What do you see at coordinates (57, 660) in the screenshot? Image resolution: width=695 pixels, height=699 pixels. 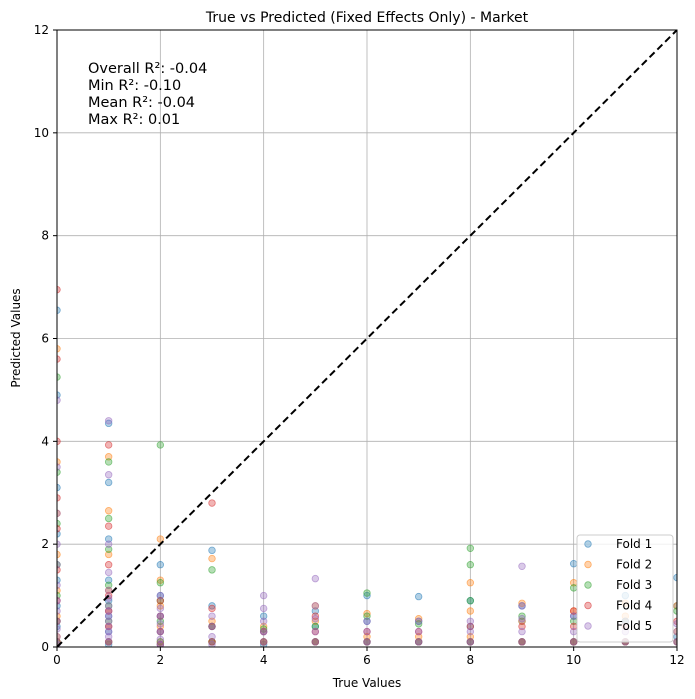 I see `x-tick-label: 0` at bounding box center [57, 660].